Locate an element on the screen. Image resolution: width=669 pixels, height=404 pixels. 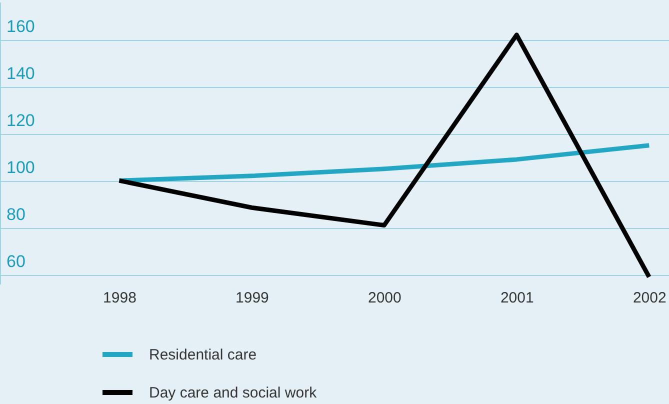
y-tick-label: 160 is located at coordinates (20, 26).